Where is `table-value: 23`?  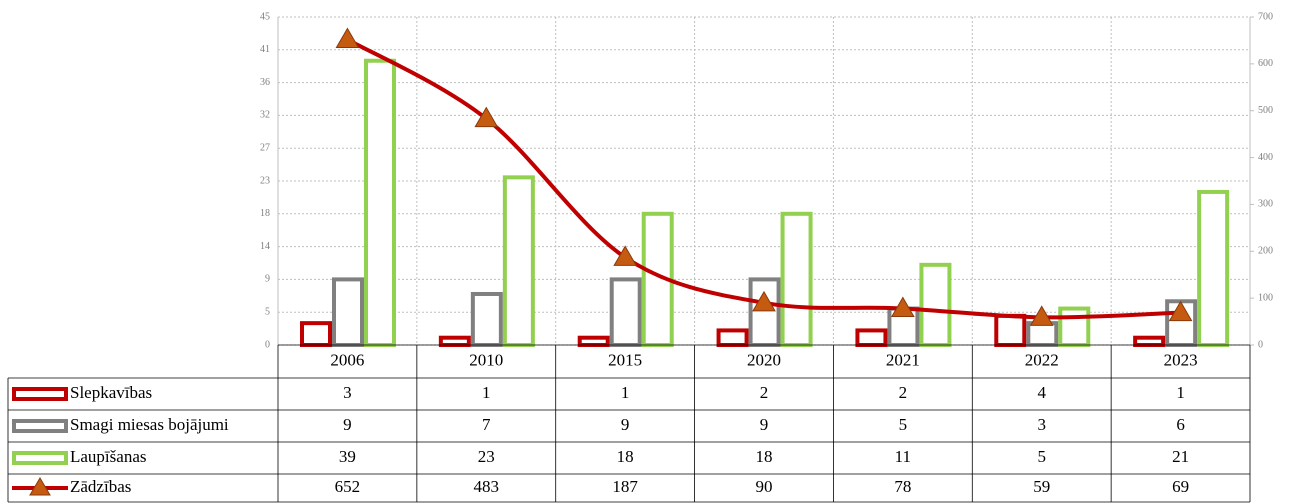
table-value: 23 is located at coordinates (486, 456).